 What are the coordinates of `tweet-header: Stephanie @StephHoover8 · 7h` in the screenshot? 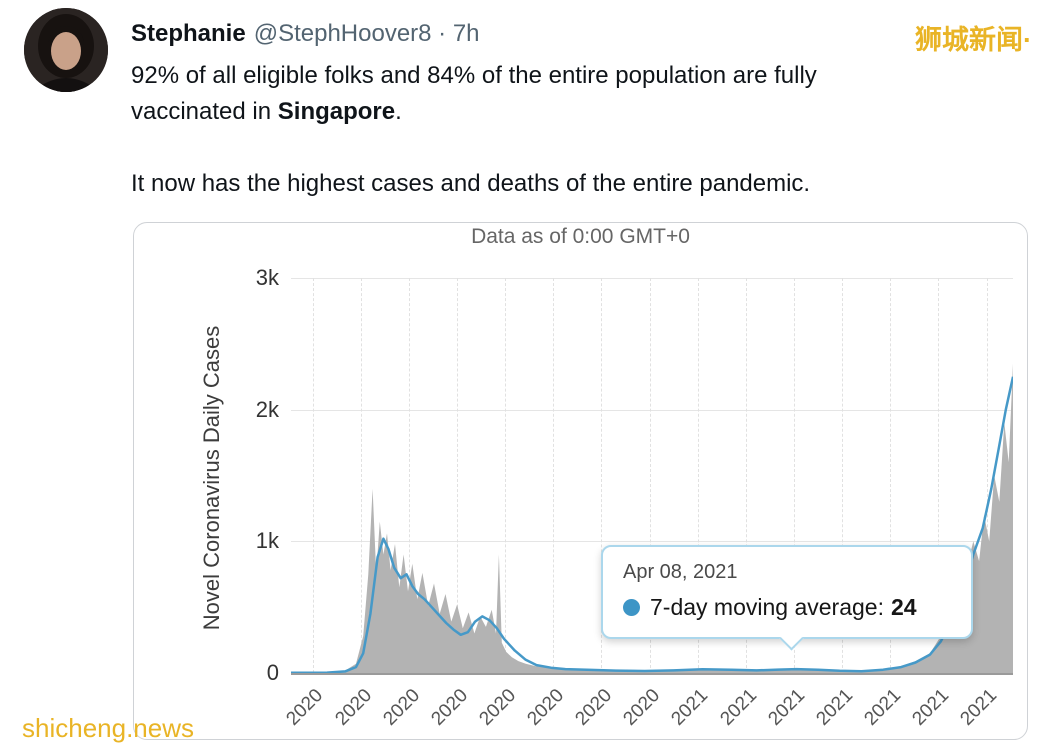 It's located at (305, 34).